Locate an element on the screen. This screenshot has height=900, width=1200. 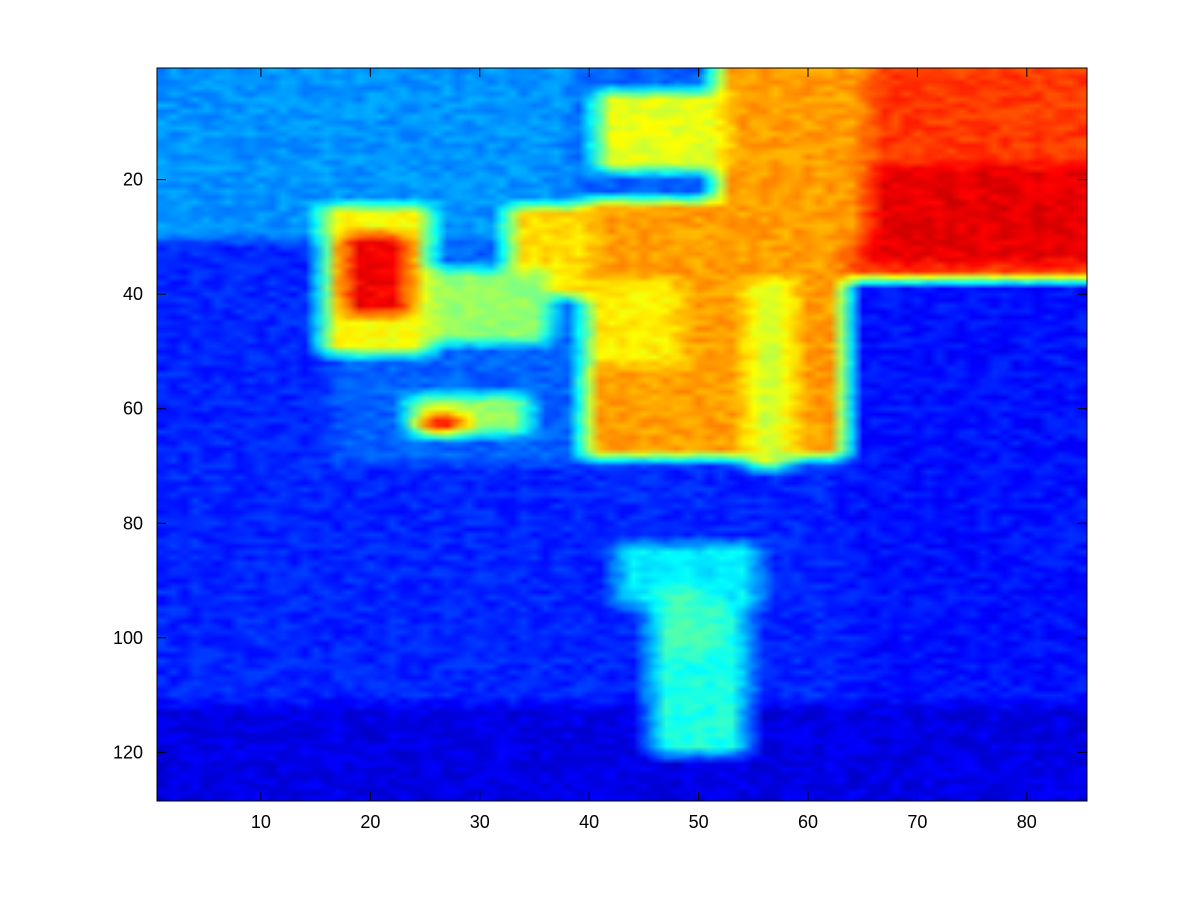
x-tick-label: 10 is located at coordinates (261, 822).